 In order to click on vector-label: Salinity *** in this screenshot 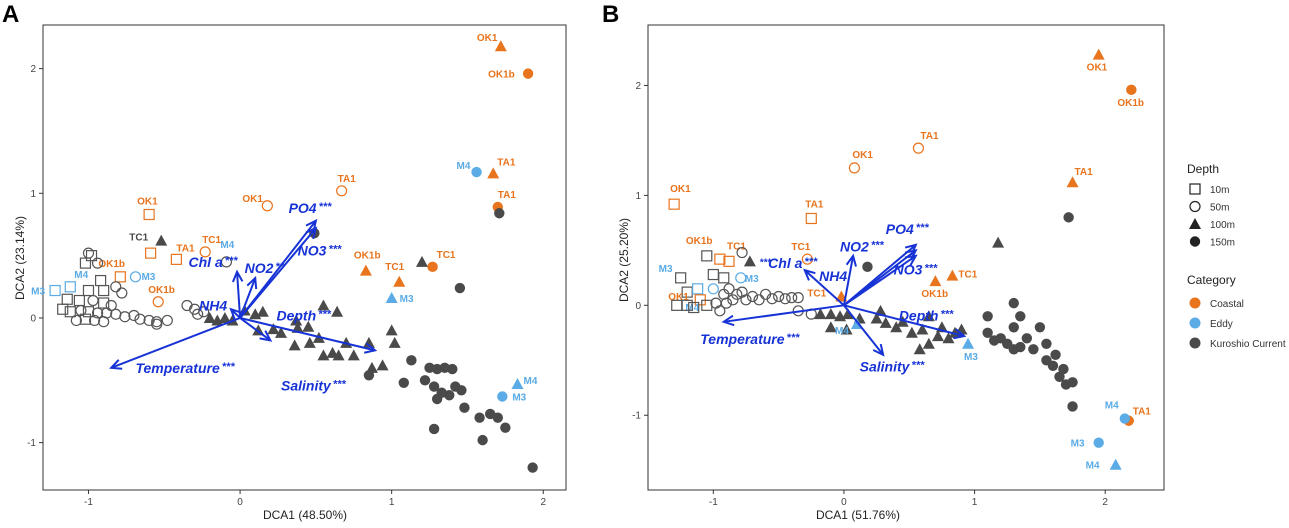, I will do `click(892, 366)`.